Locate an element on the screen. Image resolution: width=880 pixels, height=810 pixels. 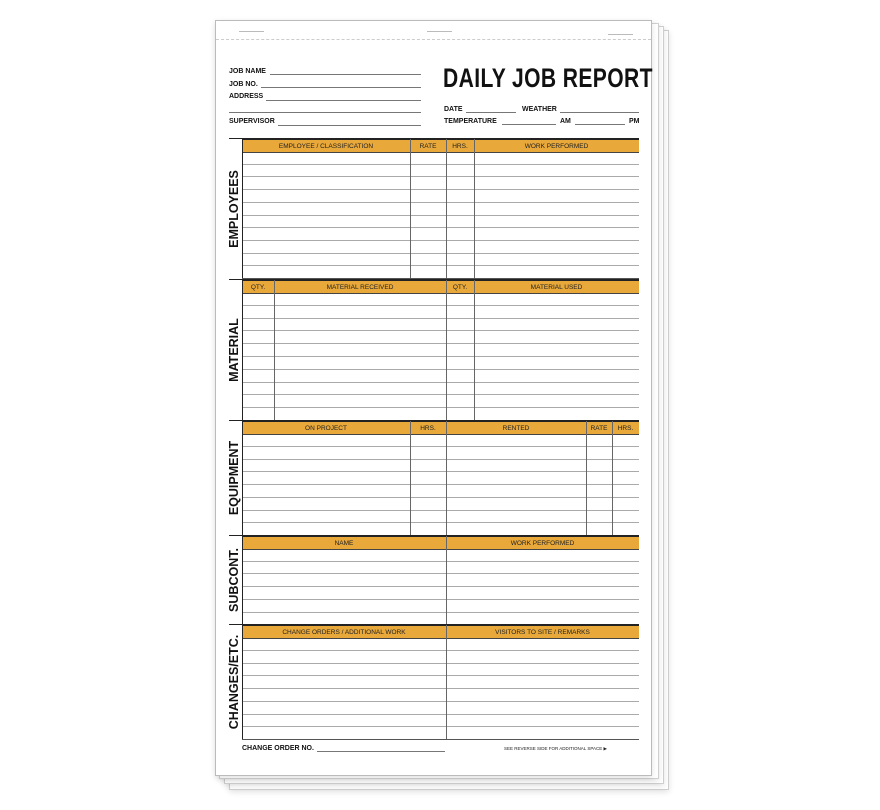
pm-label: PM is located at coordinates (634, 121).